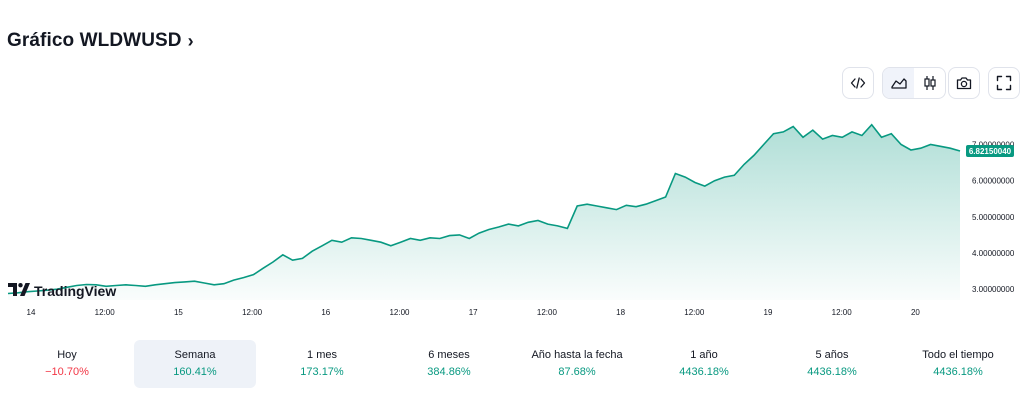 Image resolution: width=1024 pixels, height=404 pixels. What do you see at coordinates (958, 364) in the screenshot?
I see `period-tab-7: Todo el tiempo 4436.18%` at bounding box center [958, 364].